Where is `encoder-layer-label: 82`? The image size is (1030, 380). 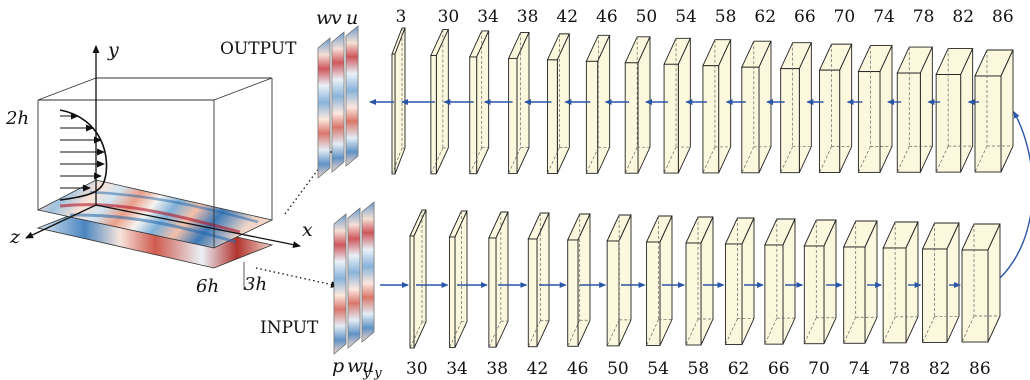 encoder-layer-label: 82 is located at coordinates (940, 369).